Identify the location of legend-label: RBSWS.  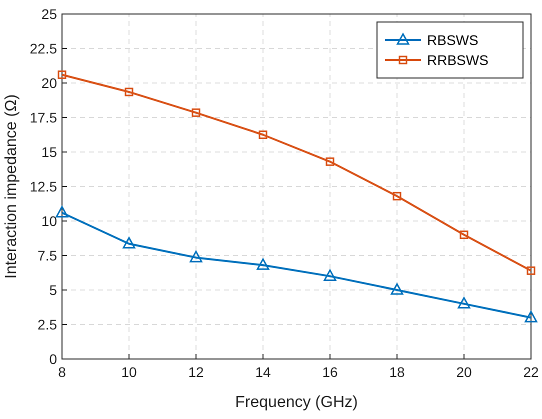
(452, 40).